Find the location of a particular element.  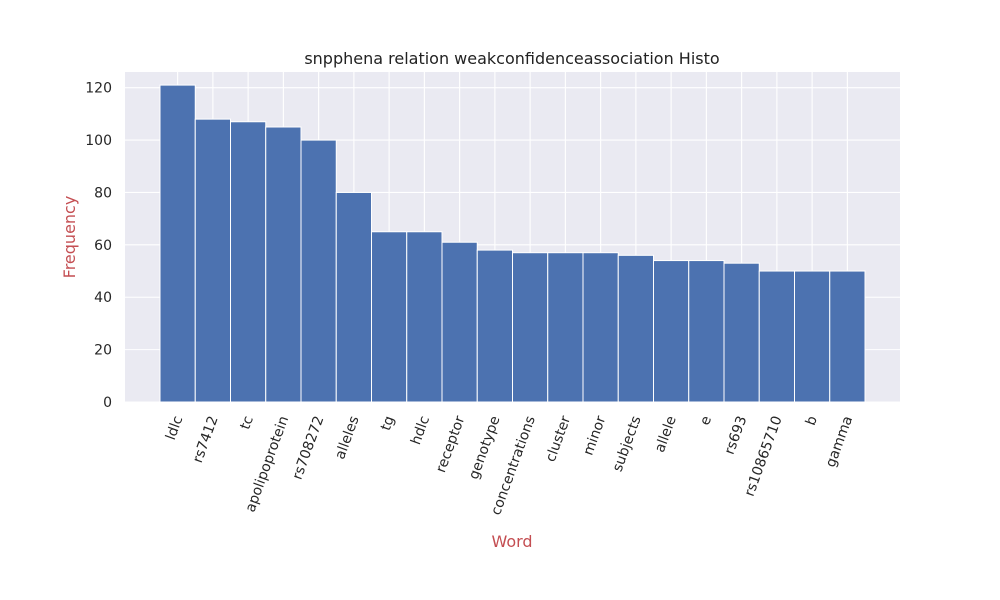

bar-concentrations is located at coordinates (530, 327).